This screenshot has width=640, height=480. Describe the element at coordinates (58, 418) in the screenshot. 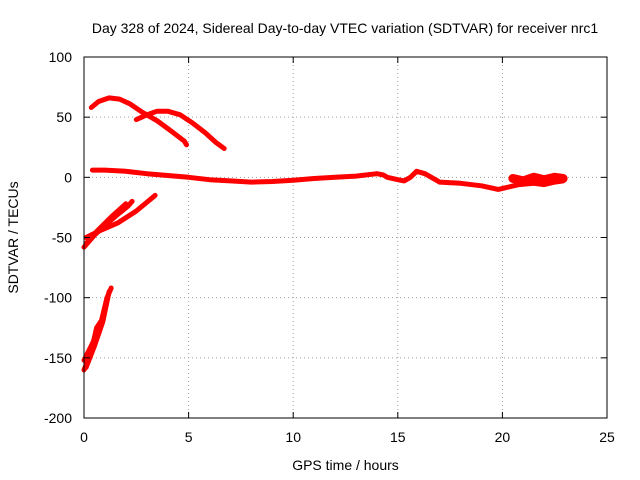

I see `y-tick-label: -200` at that location.